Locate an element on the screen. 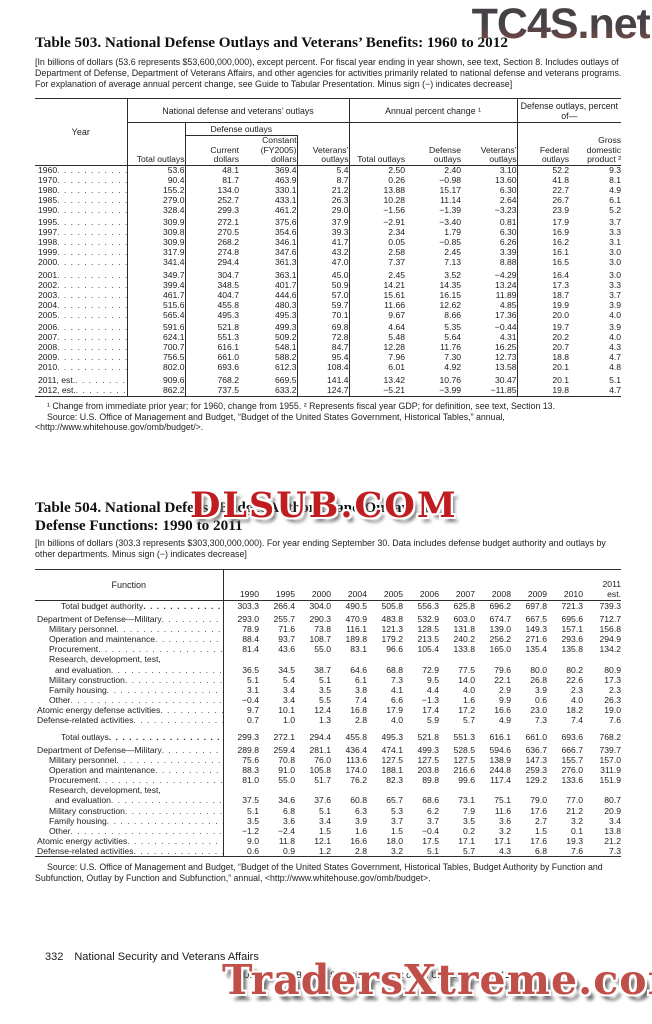  value-cell: 293.6 is located at coordinates (572, 639).